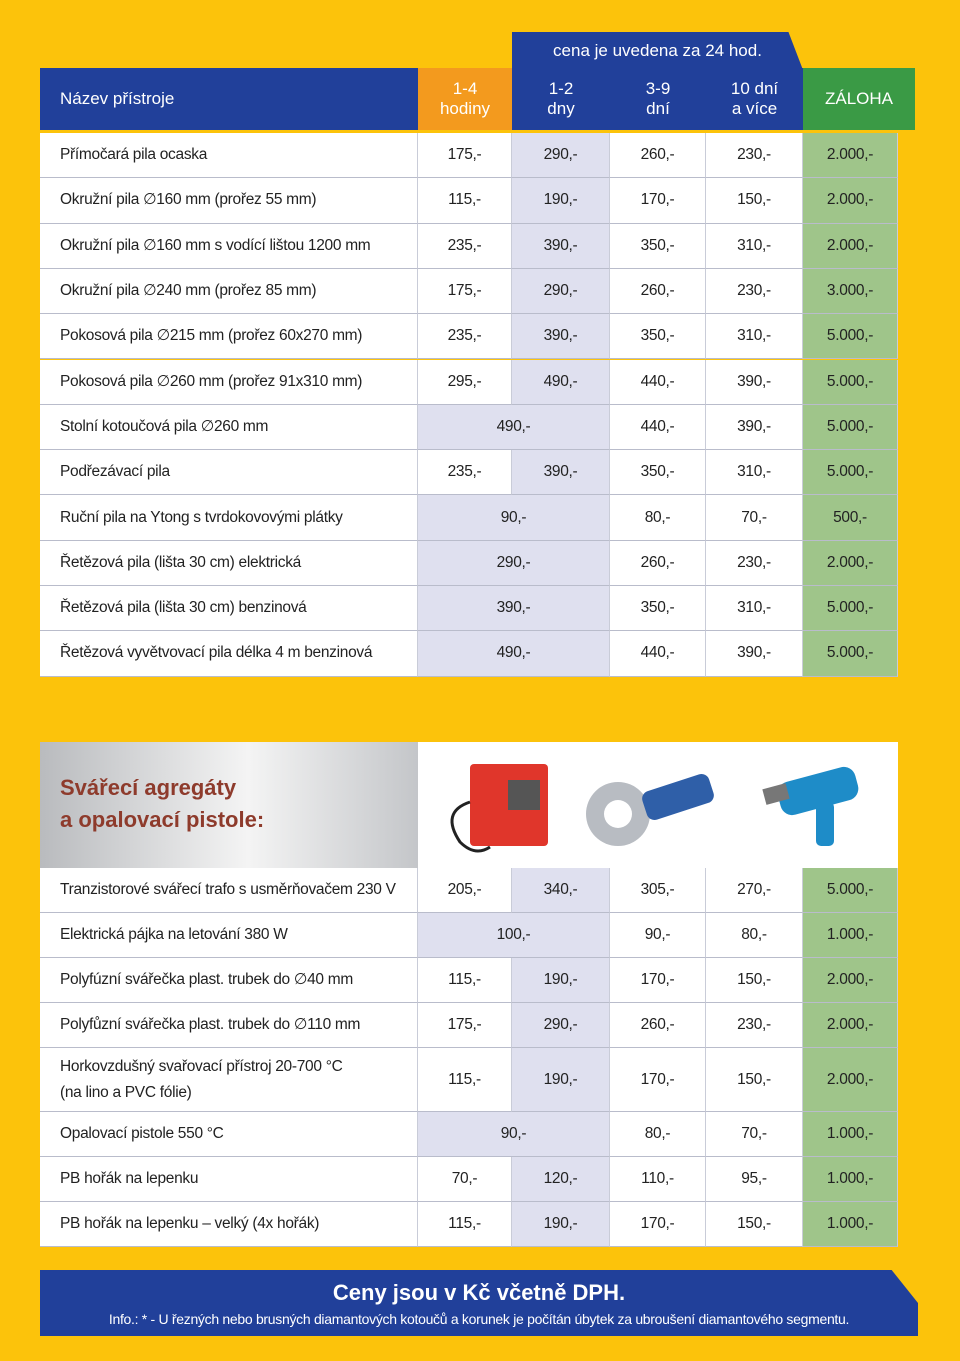 This screenshot has height=1361, width=960. Describe the element at coordinates (657, 50) in the screenshot. I see `price-note: cena je uvedena za 24 hod.` at that location.